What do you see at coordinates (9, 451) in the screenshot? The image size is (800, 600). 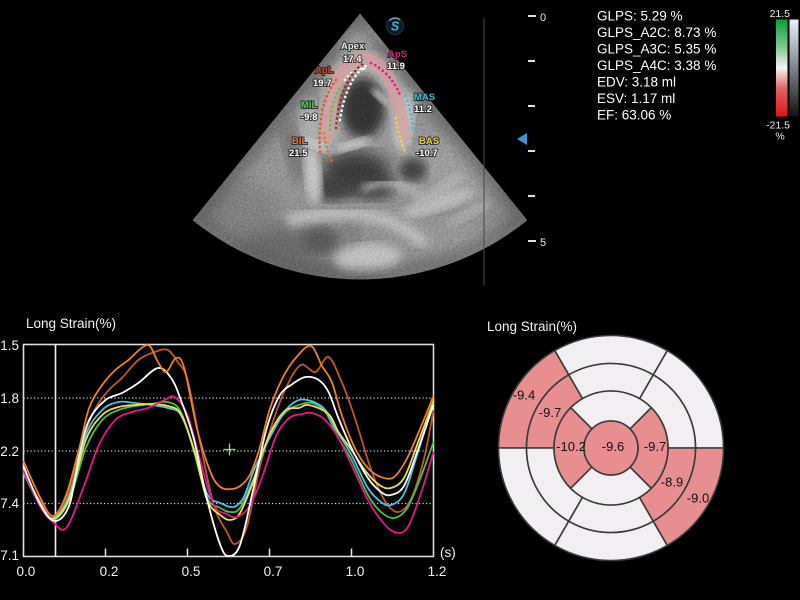 I see `svg-text: 2.2` at bounding box center [9, 451].